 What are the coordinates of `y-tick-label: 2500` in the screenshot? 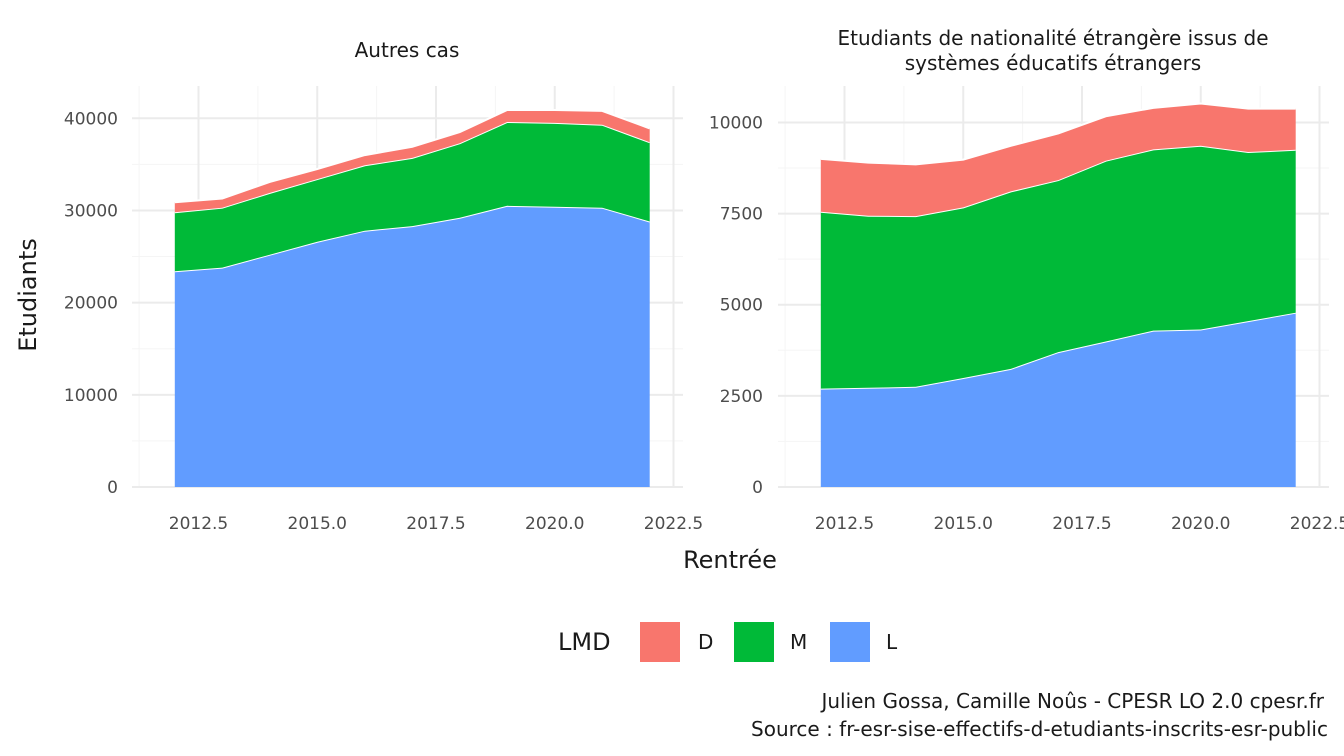 It's located at (741, 397).